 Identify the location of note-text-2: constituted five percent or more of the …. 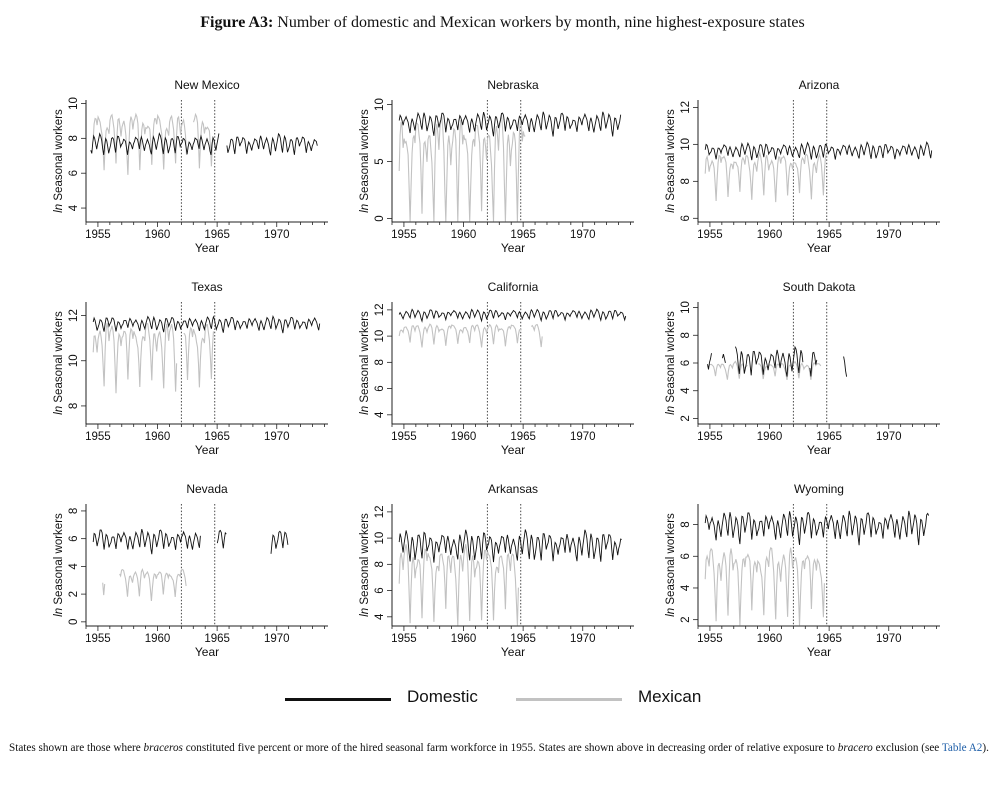
(510, 748).